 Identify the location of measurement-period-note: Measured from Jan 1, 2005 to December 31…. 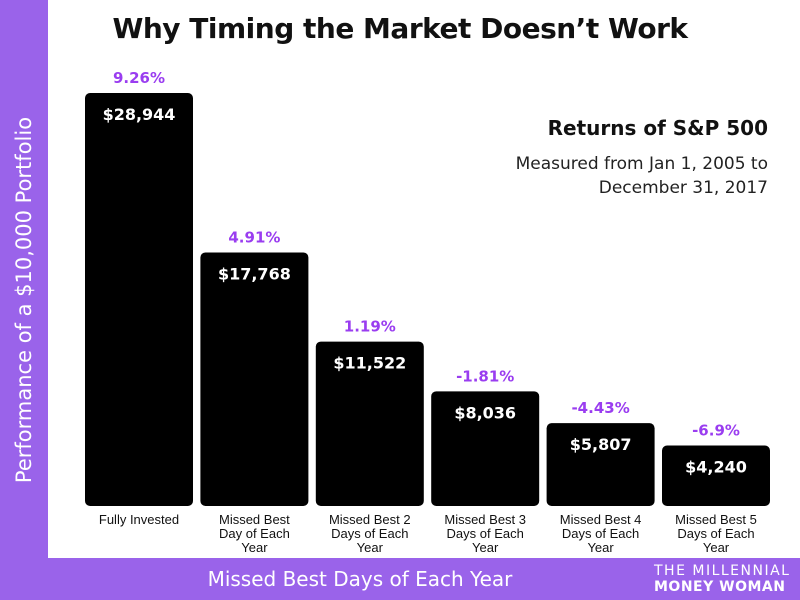
(641, 176).